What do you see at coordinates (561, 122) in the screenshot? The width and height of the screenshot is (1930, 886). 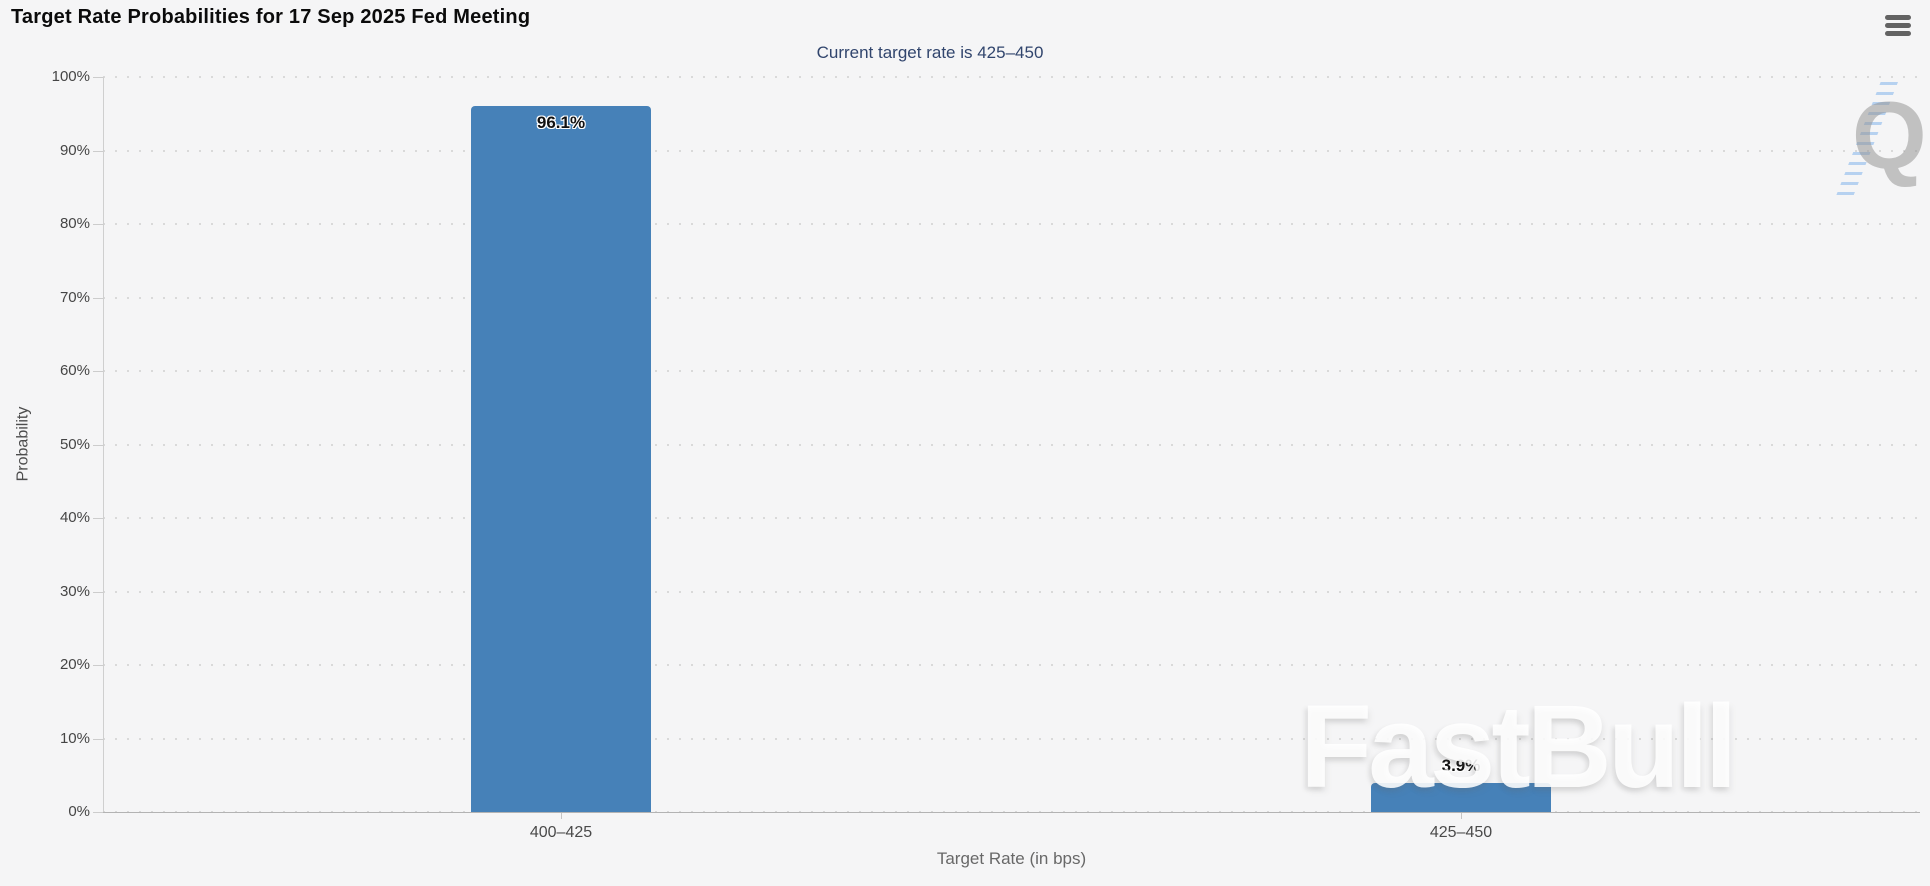 I see `bar-value-label: 96.1%` at bounding box center [561, 122].